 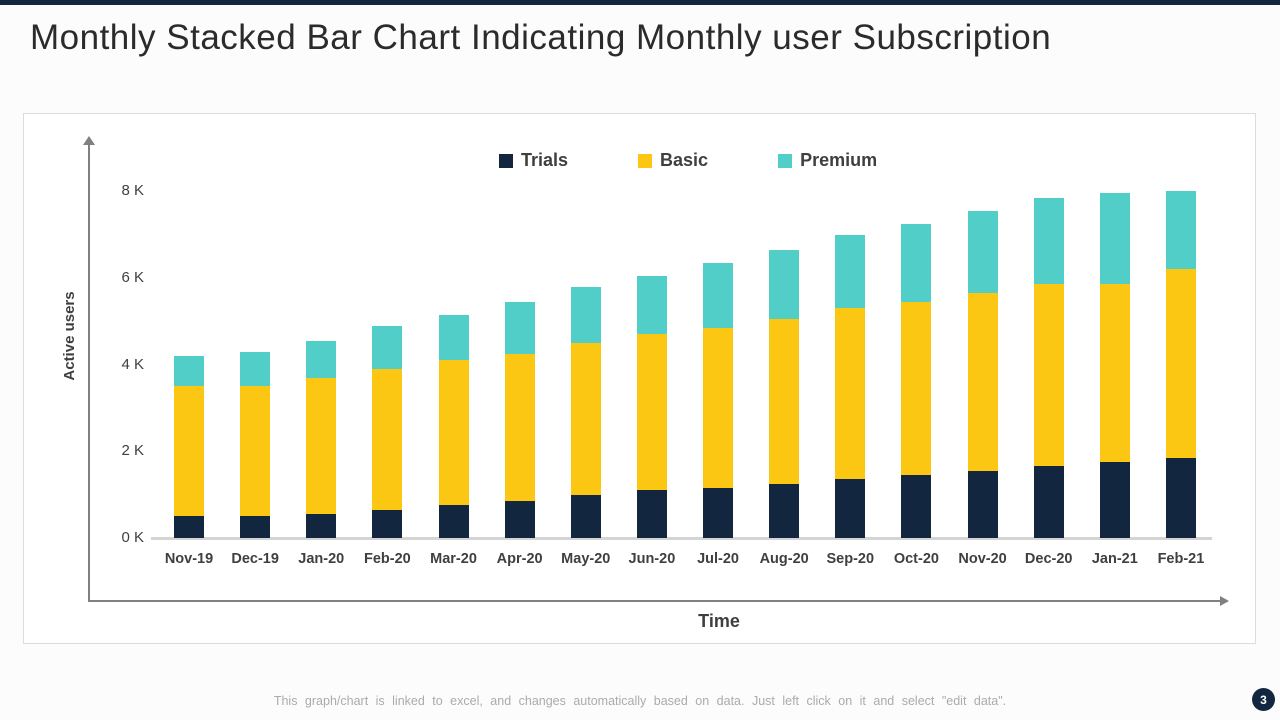 I want to click on zero-baseline, so click(x=681, y=538).